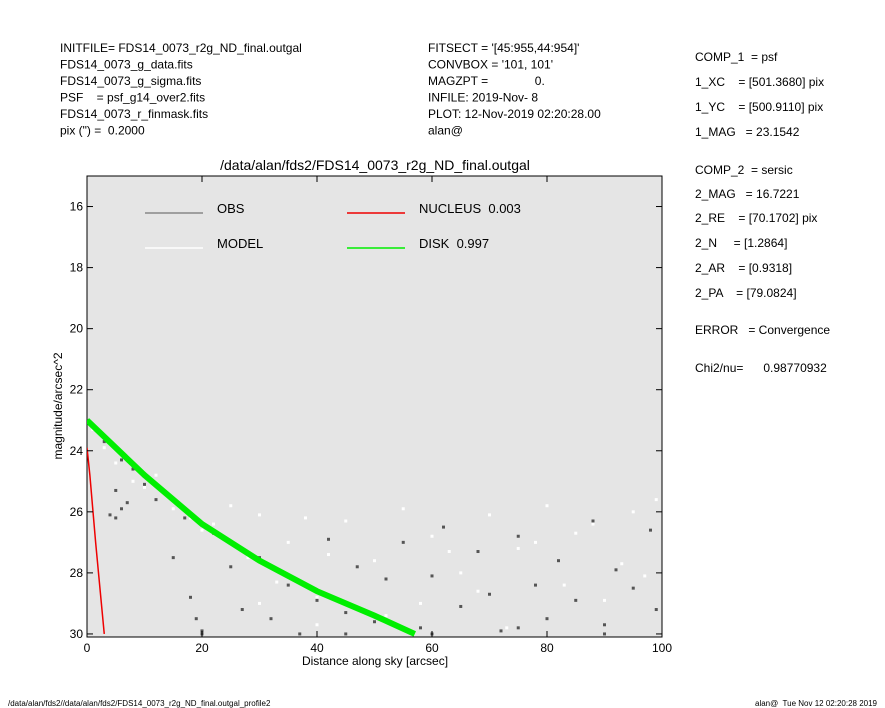 The image size is (885, 708). What do you see at coordinates (547, 648) in the screenshot?
I see `x-tick-label: 80` at bounding box center [547, 648].